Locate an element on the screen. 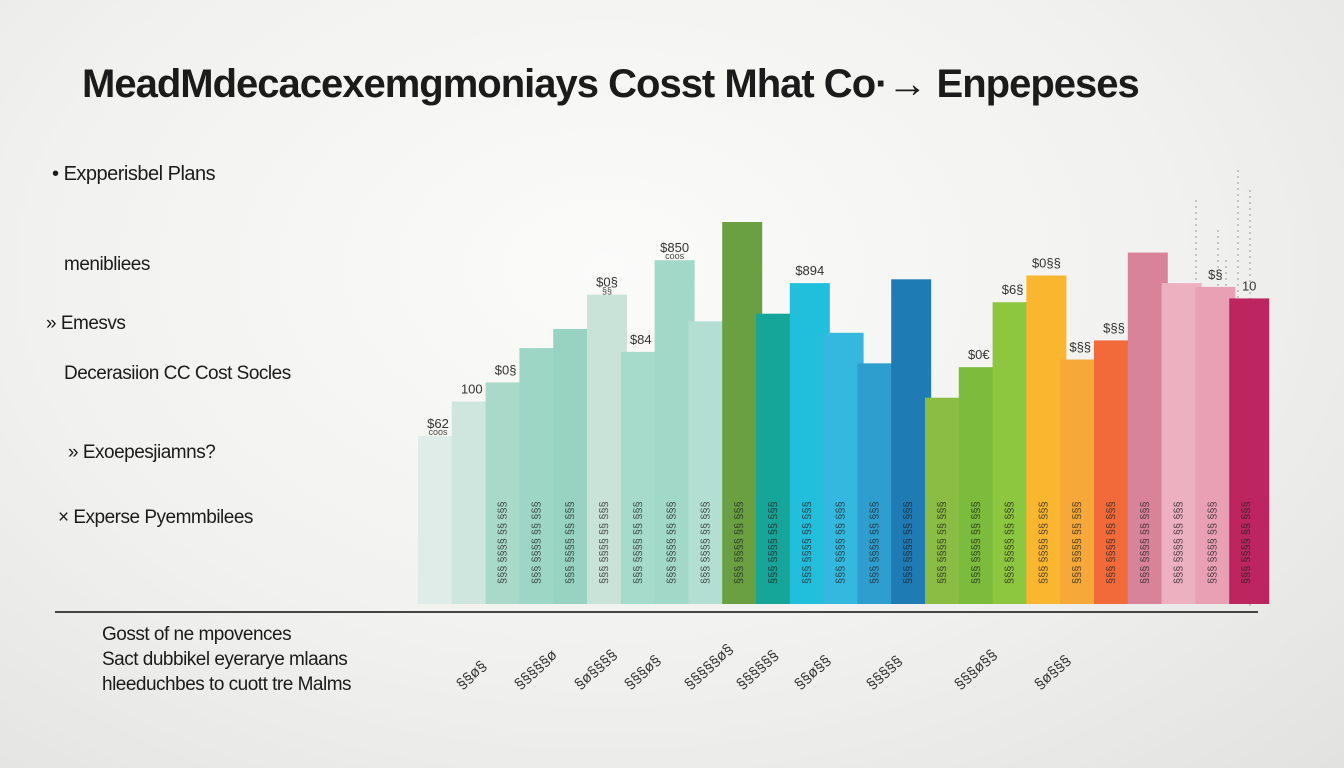  value-label: $0§§ is located at coordinates (1046, 262).